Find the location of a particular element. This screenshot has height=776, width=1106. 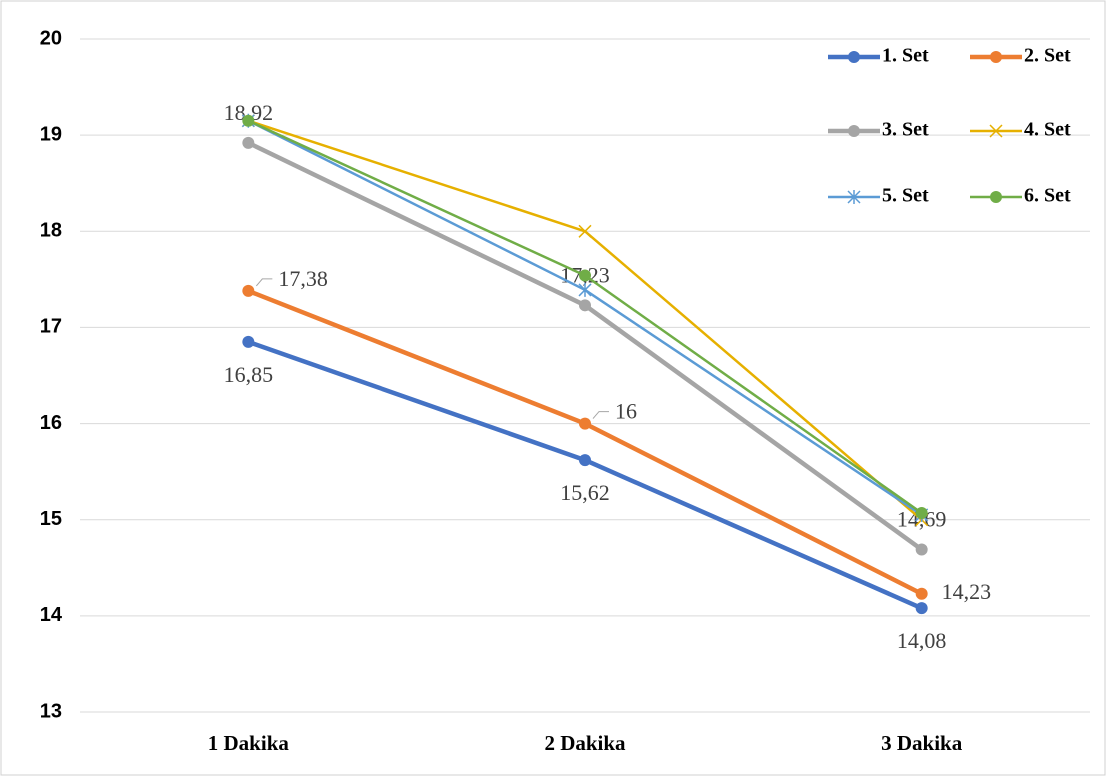

legend-label: 3. Set is located at coordinates (905, 130).